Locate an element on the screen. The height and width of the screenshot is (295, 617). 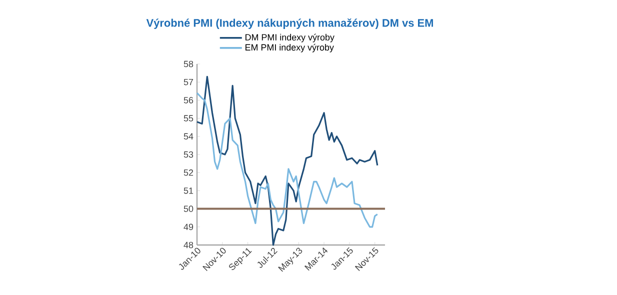
y-tick-label: 55 is located at coordinates (189, 118).